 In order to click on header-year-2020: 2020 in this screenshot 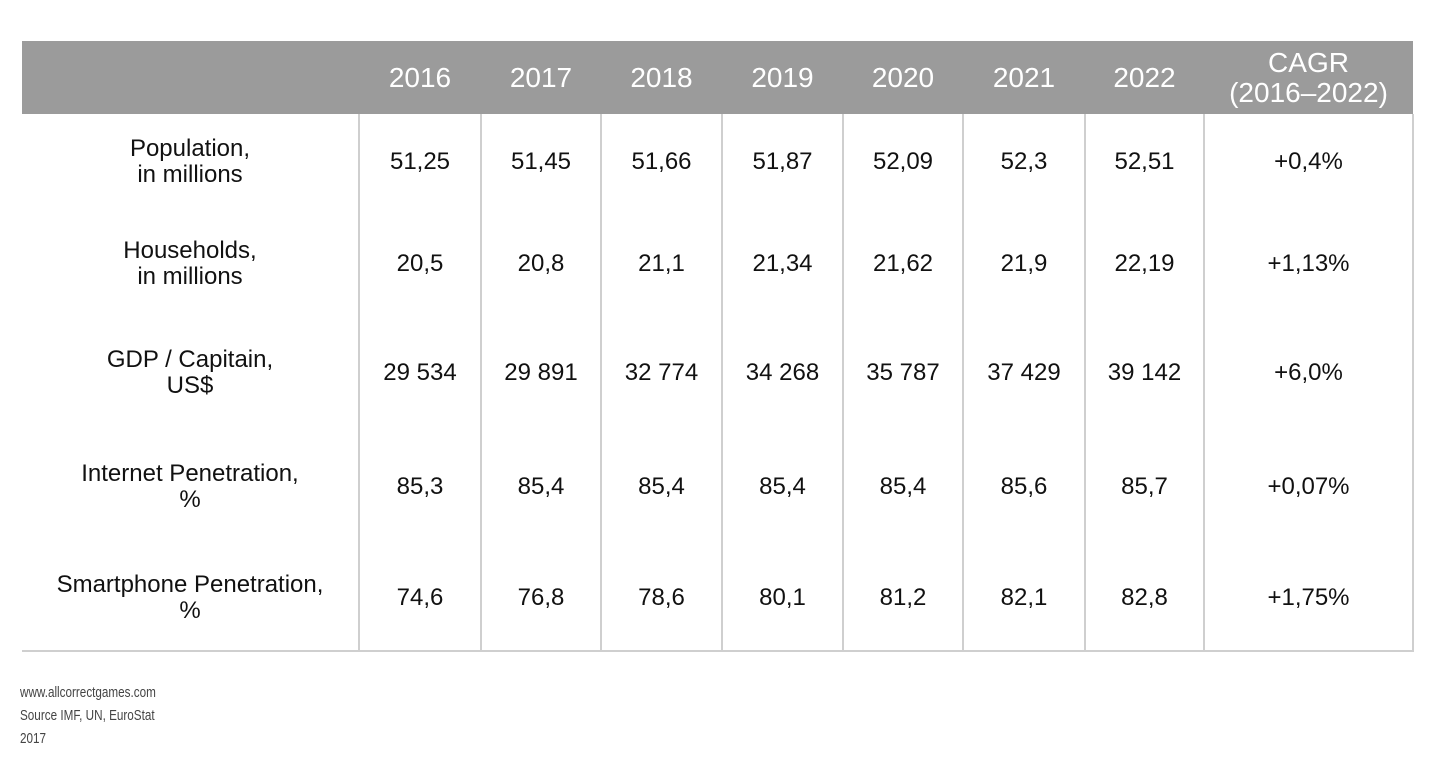, I will do `click(903, 77)`.